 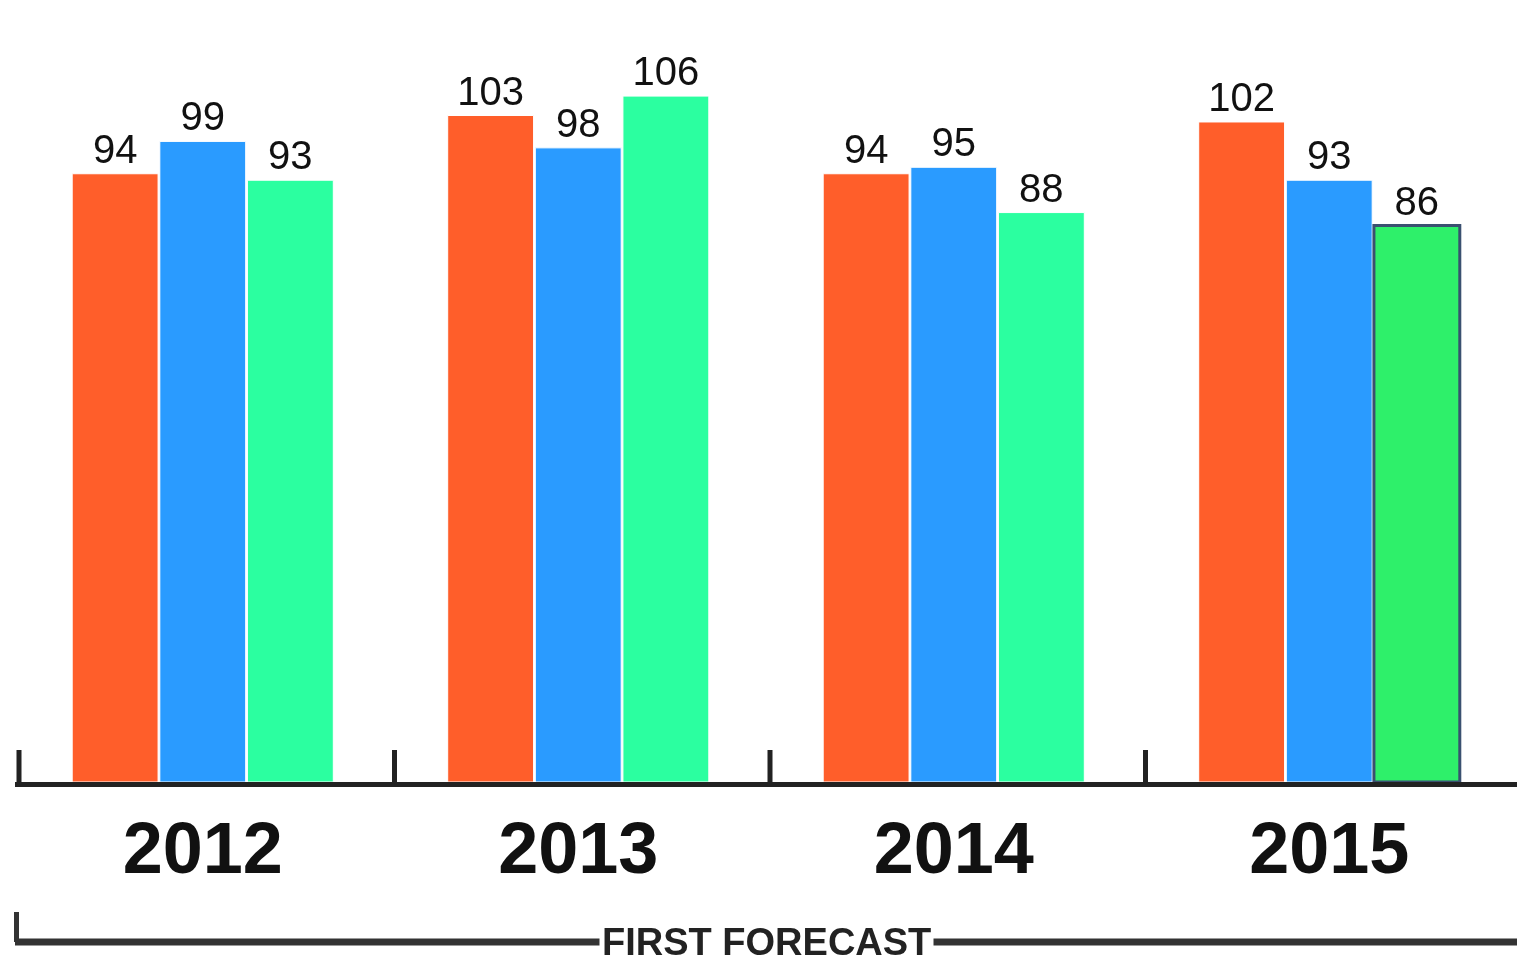 I want to click on x-tick-label: 2013, so click(x=578, y=848).